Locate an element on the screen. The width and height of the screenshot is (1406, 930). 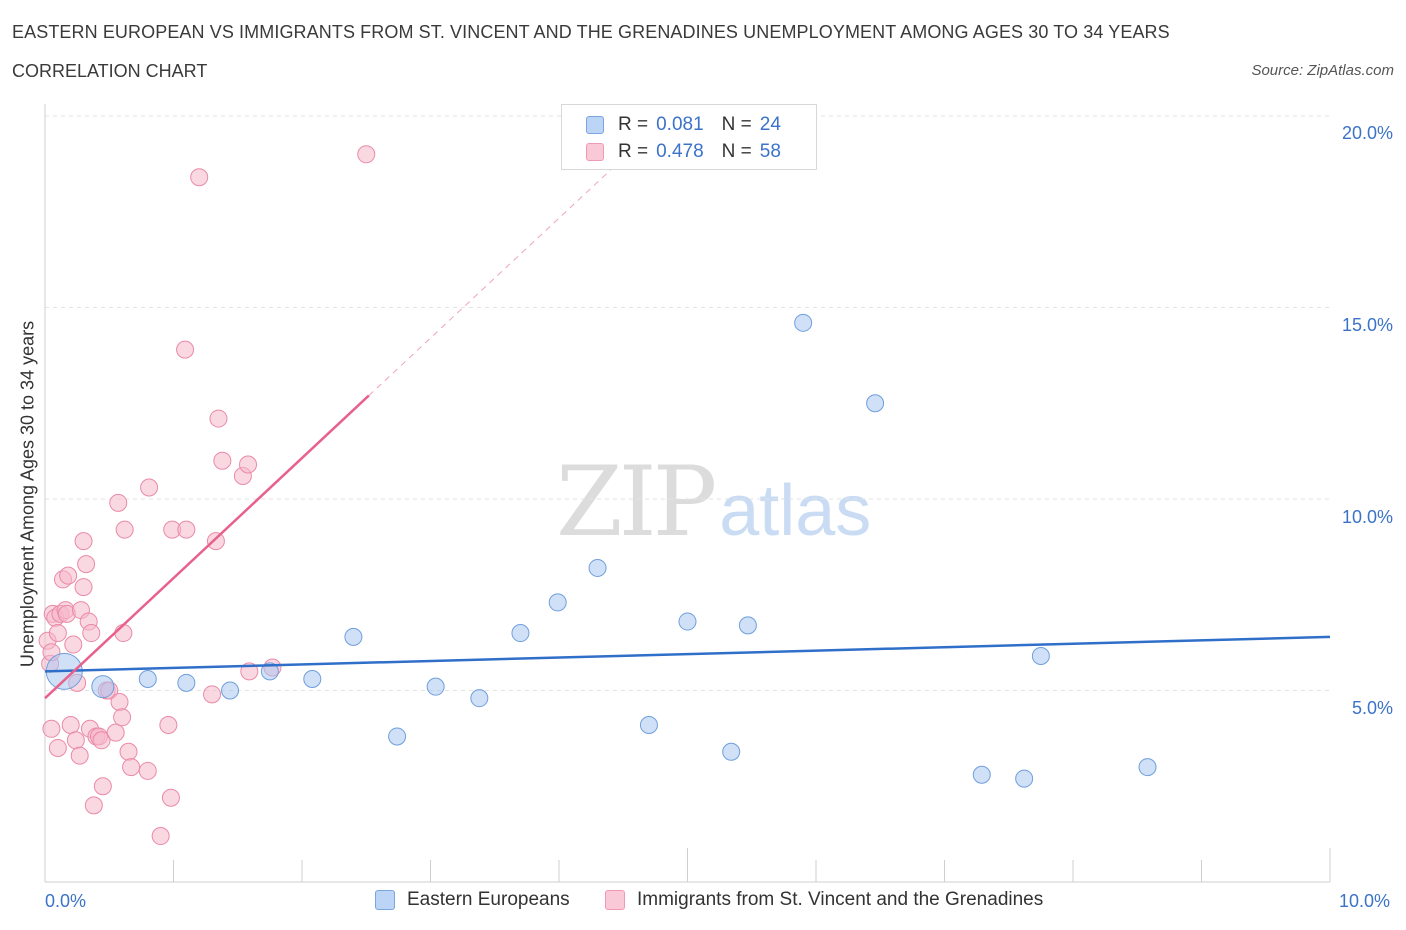
watermark-zip: ZIP is located at coordinates (636, 502).